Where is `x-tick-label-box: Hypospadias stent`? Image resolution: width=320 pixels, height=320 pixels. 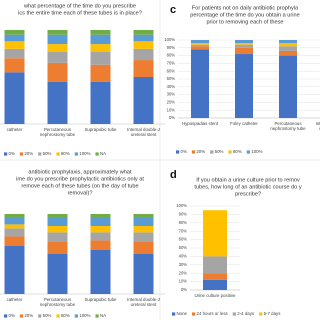 x-tick-label-box: Hypospadias stent is located at coordinates (200, 123).